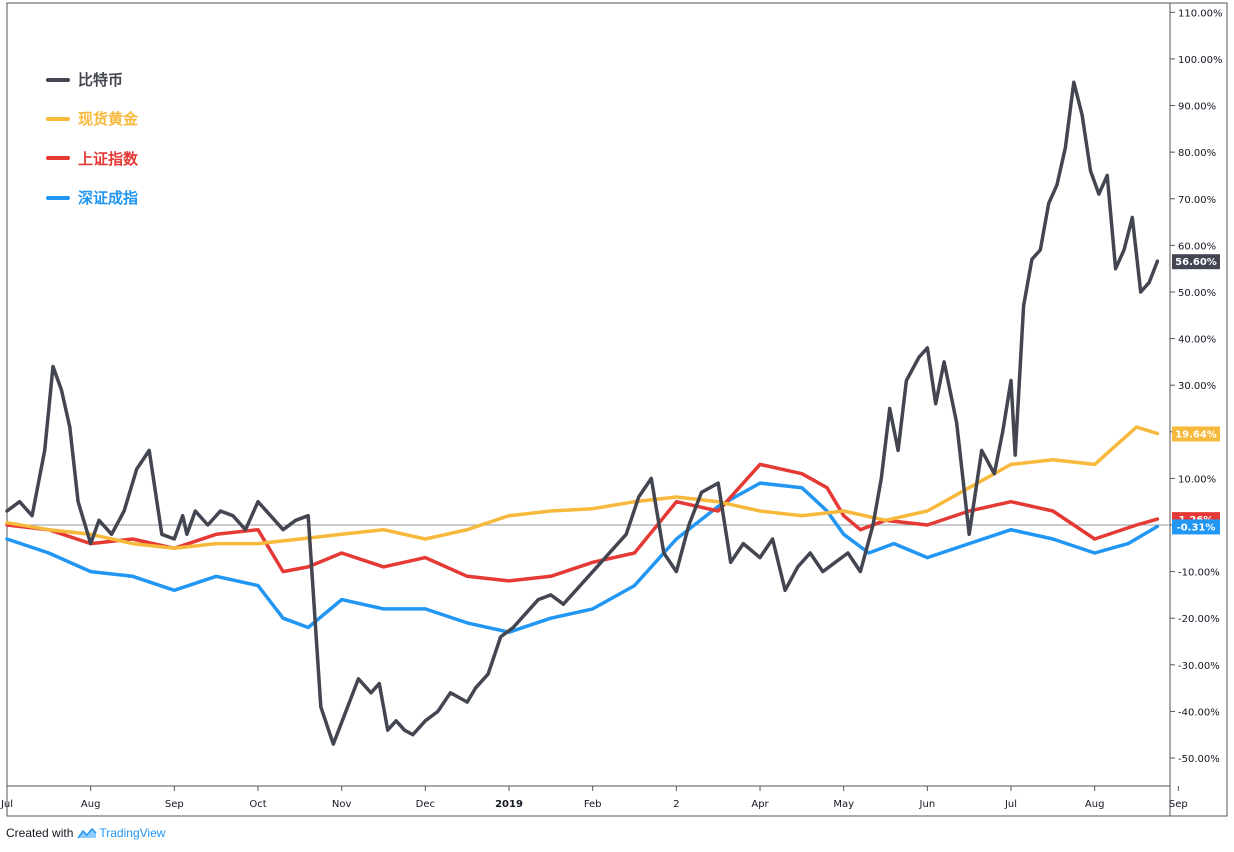 The height and width of the screenshot is (852, 1234). What do you see at coordinates (1197, 246) in the screenshot?
I see `y-tick-label: 60.00%` at bounding box center [1197, 246].